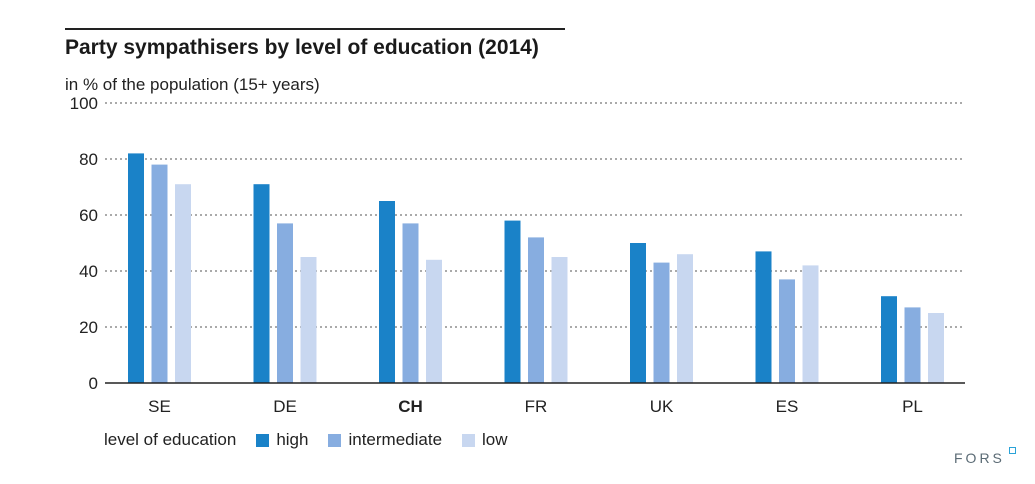  What do you see at coordinates (889, 339) in the screenshot?
I see `bar-pl-high` at bounding box center [889, 339].